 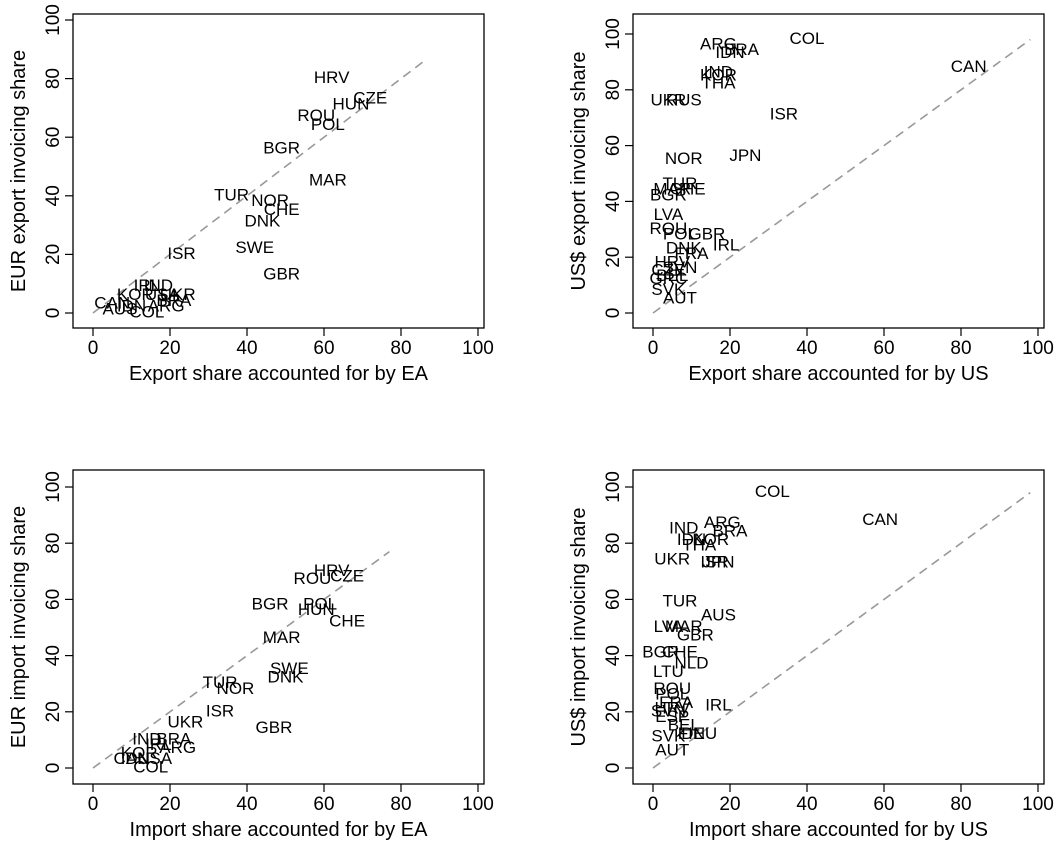 What do you see at coordinates (668, 671) in the screenshot?
I see `point-label-ltu: LTU` at bounding box center [668, 671].